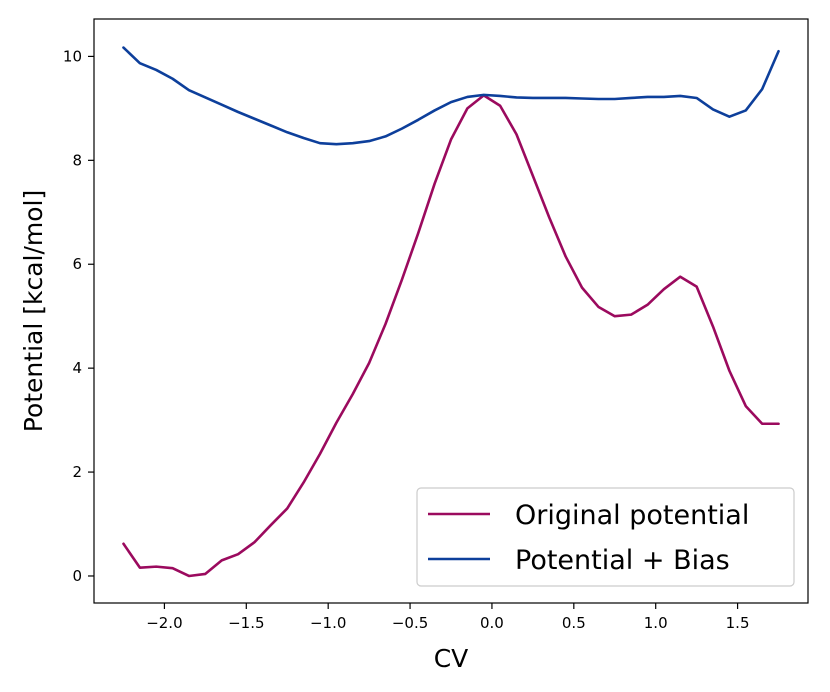 The width and height of the screenshot is (830, 692). What do you see at coordinates (448, 617) in the screenshot?
I see `x-axis: −2.0 −1.5 −1.0 −0.5 0.0 0.5 1.0 1.5` at bounding box center [448, 617].